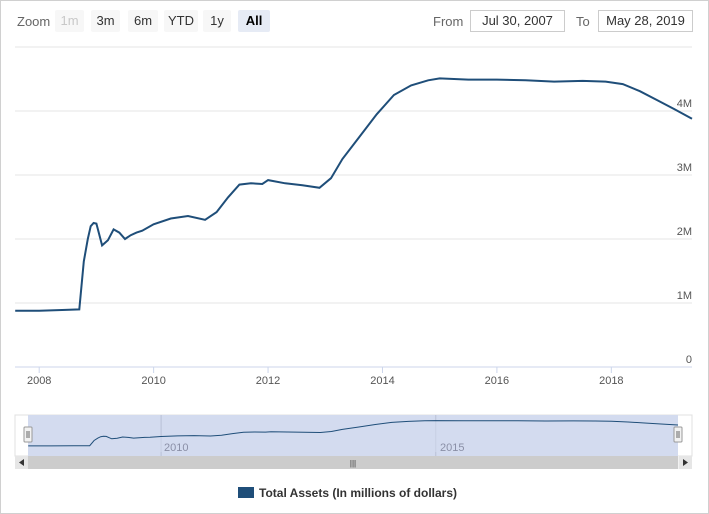  What do you see at coordinates (611, 381) in the screenshot?
I see `x-tick-label: 2018` at bounding box center [611, 381].